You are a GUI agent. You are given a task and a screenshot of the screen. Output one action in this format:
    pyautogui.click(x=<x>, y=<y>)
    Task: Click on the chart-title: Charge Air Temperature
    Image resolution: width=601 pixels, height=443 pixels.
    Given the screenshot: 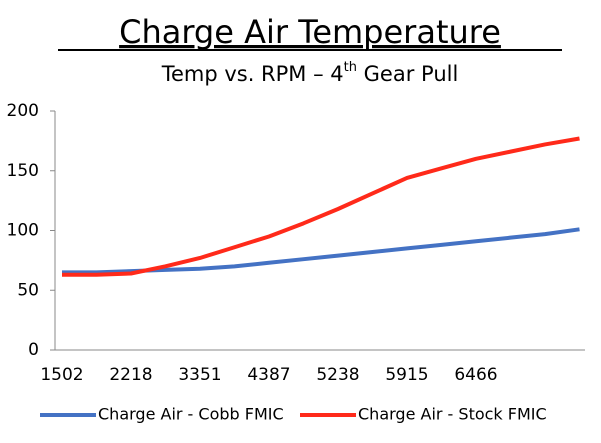 What is the action you would take?
    pyautogui.click(x=310, y=32)
    